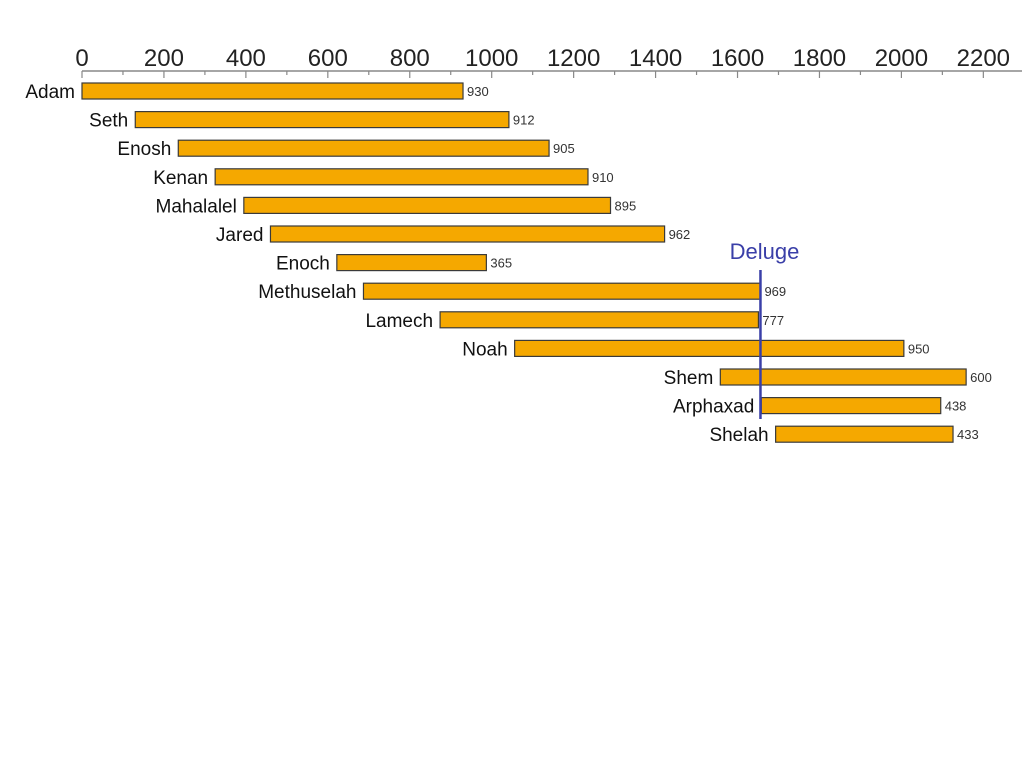  I want to click on bar-shem, so click(843, 377).